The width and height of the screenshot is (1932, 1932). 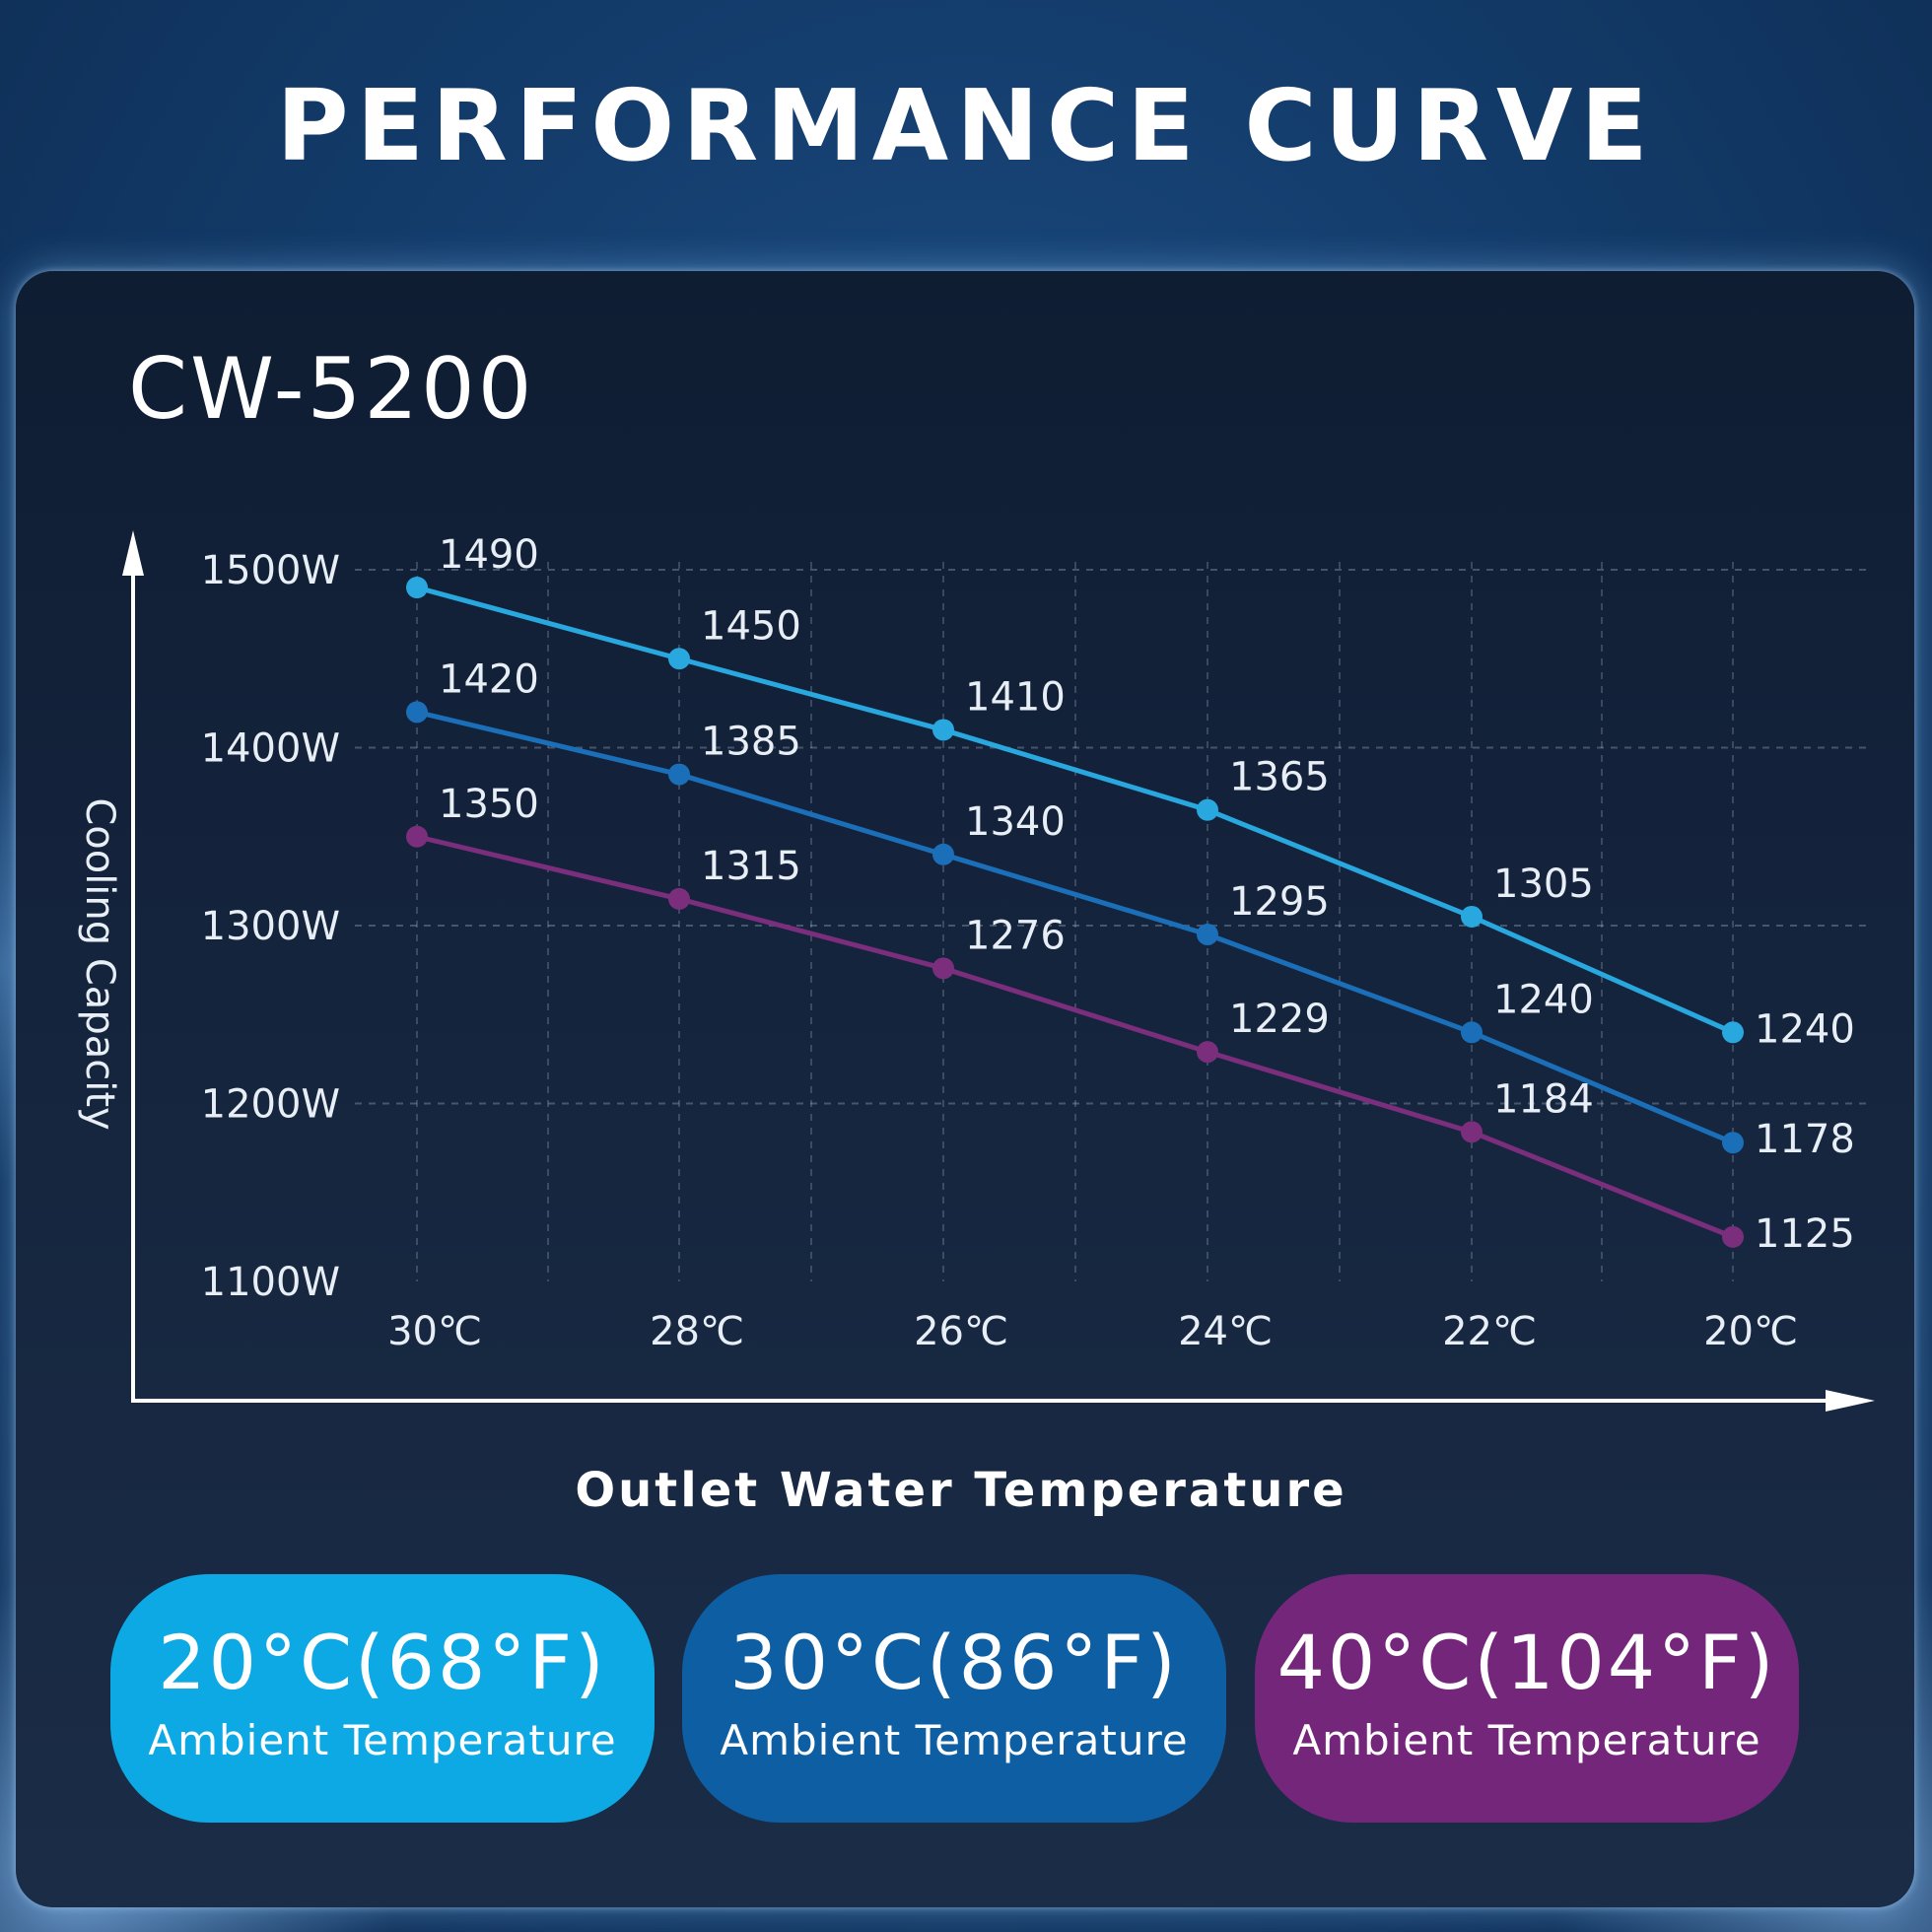 What do you see at coordinates (382, 1662) in the screenshot?
I see `legend-temp: 20°C(68°F)` at bounding box center [382, 1662].